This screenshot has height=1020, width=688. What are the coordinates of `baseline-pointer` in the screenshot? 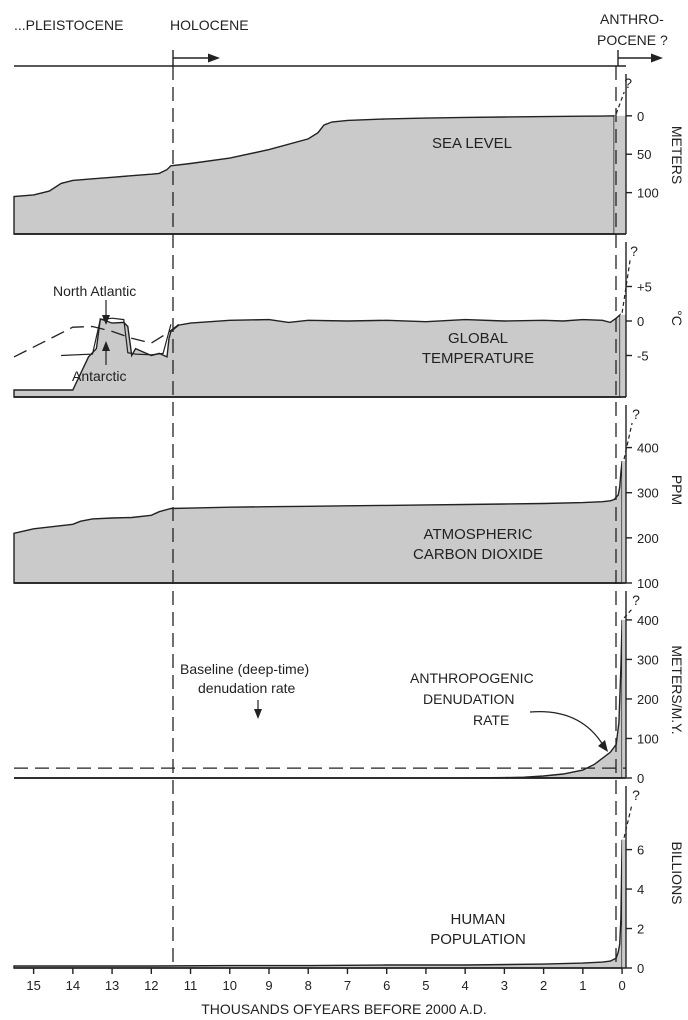 It's located at (258, 709).